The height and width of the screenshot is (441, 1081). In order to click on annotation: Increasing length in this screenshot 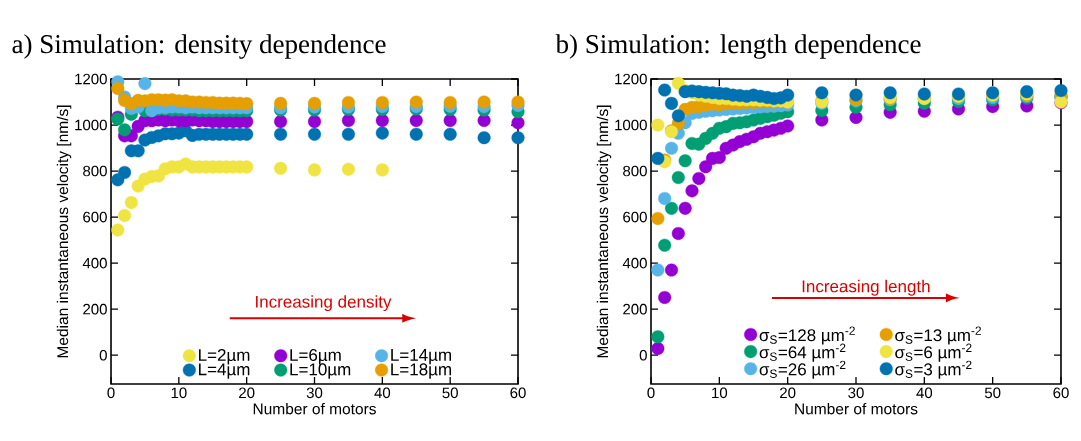, I will do `click(866, 287)`.